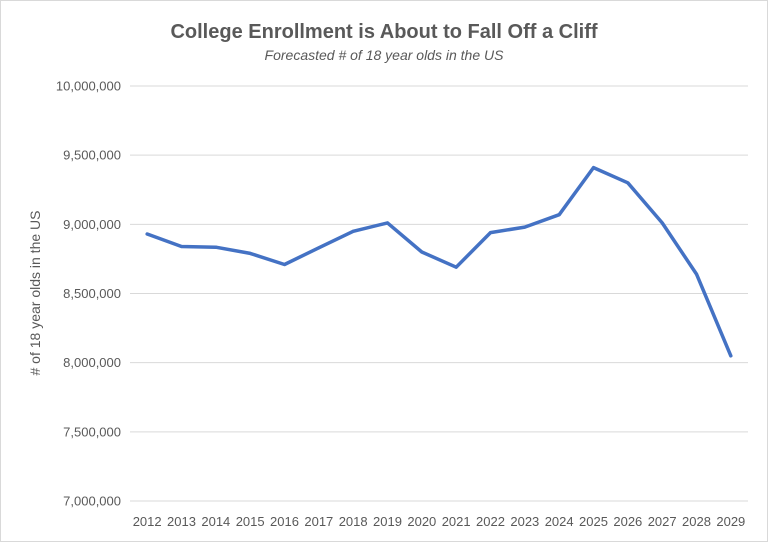 The height and width of the screenshot is (542, 768). What do you see at coordinates (456, 521) in the screenshot?
I see `x-tick-label: 2021` at bounding box center [456, 521].